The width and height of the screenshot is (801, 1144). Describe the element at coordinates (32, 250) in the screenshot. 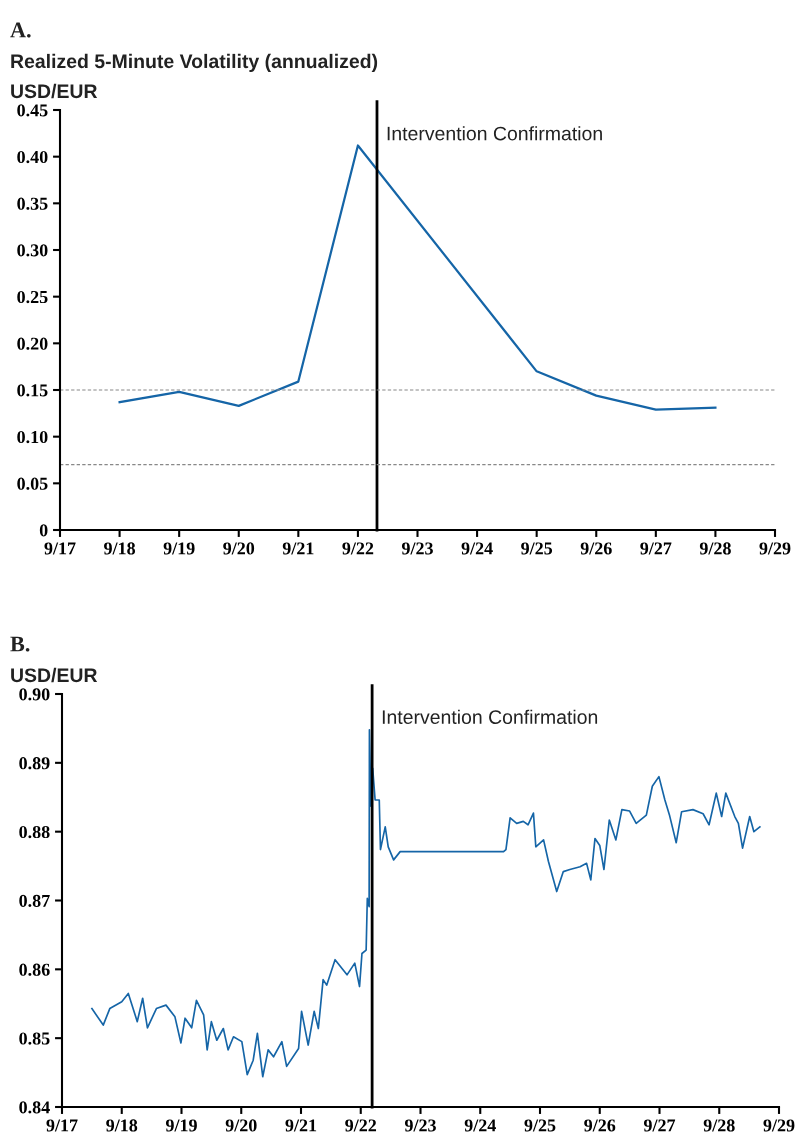

I see `y-tick-label: 0.30` at that location.